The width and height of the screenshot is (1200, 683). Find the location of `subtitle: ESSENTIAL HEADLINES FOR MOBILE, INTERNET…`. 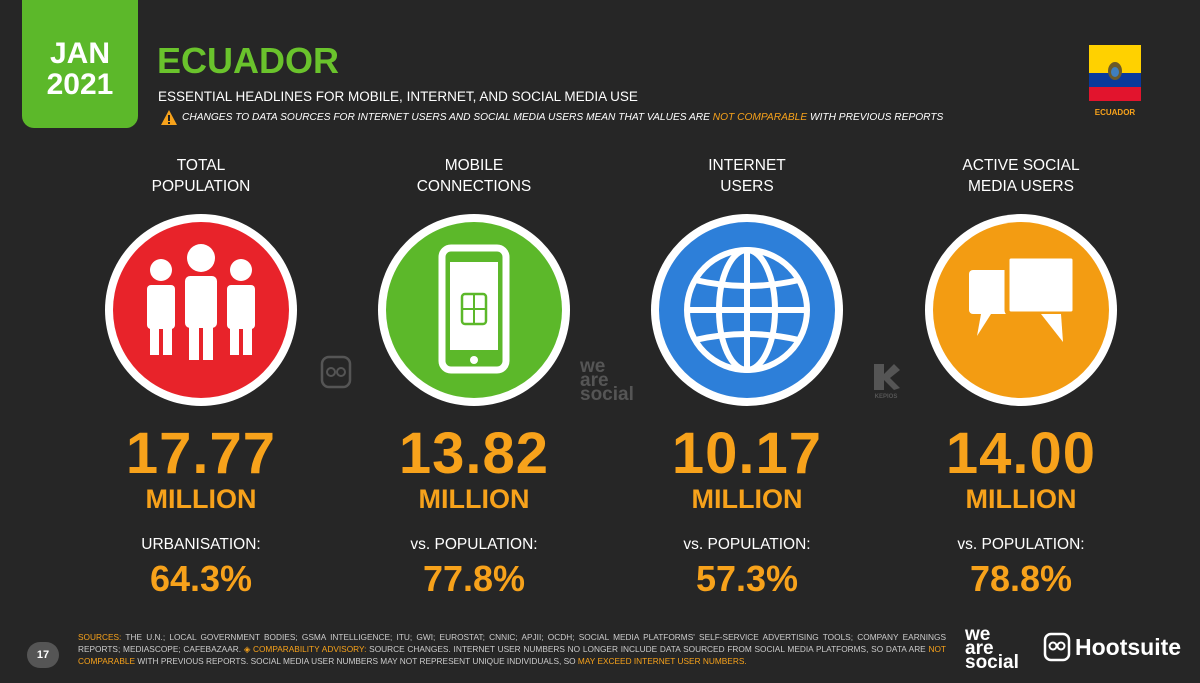

subtitle: ESSENTIAL HEADLINES FOR MOBILE, INTERNET… is located at coordinates (398, 96).